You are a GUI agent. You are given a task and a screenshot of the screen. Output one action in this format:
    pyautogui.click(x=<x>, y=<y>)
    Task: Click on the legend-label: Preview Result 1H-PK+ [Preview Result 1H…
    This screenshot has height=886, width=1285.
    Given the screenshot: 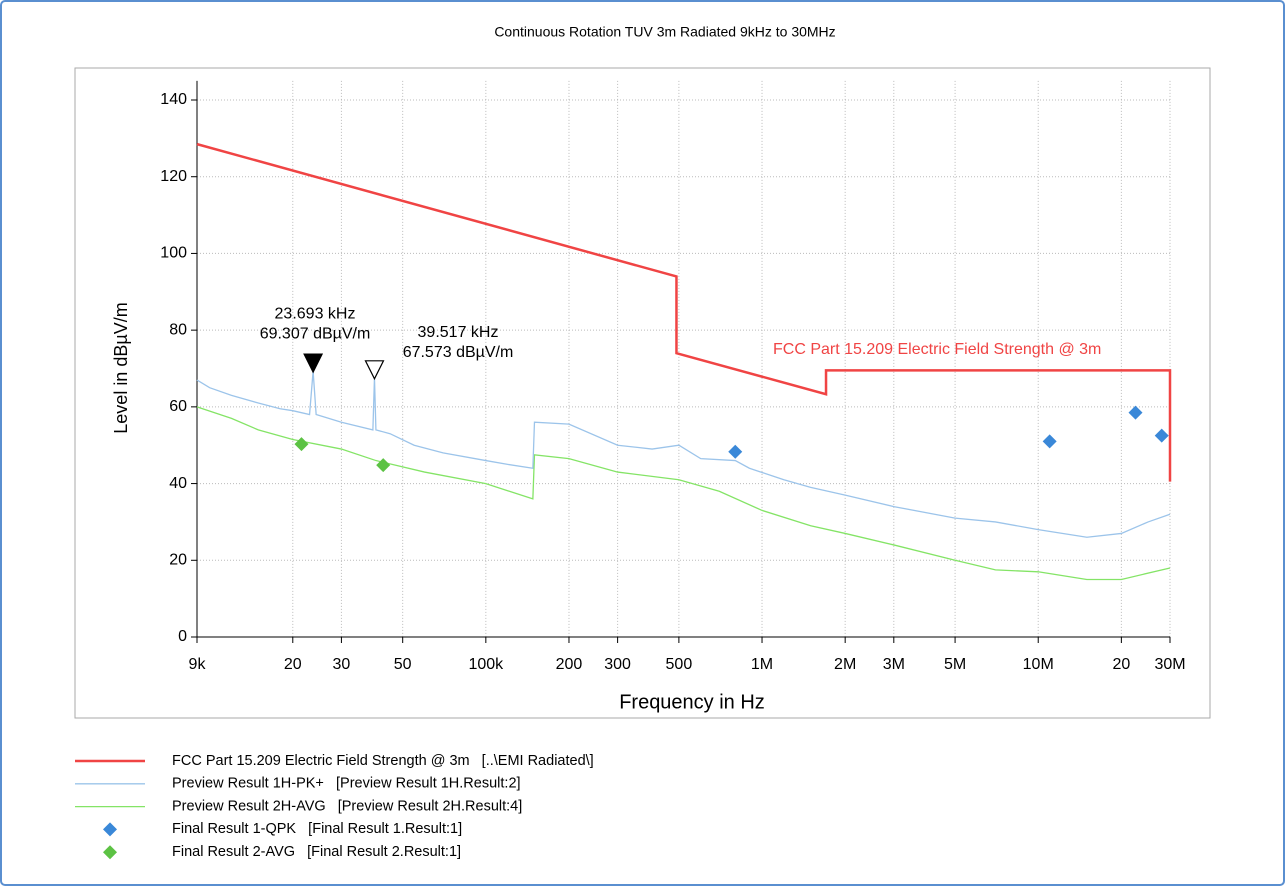 What is the action you would take?
    pyautogui.click(x=346, y=784)
    